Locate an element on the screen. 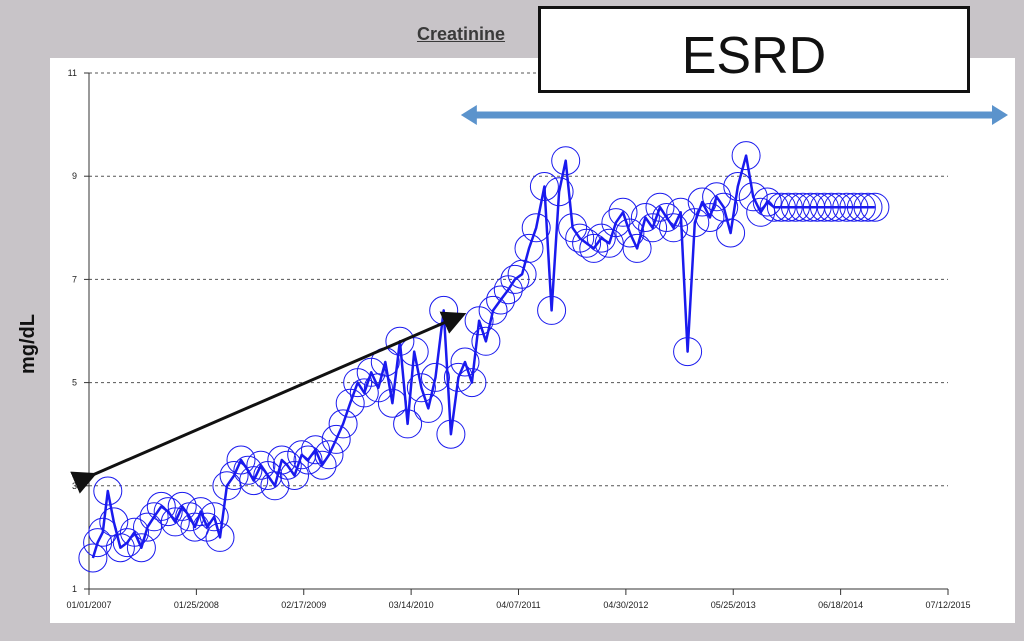 This screenshot has height=641, width=1024. x-tick-label: 04/07/2011 is located at coordinates (518, 605).